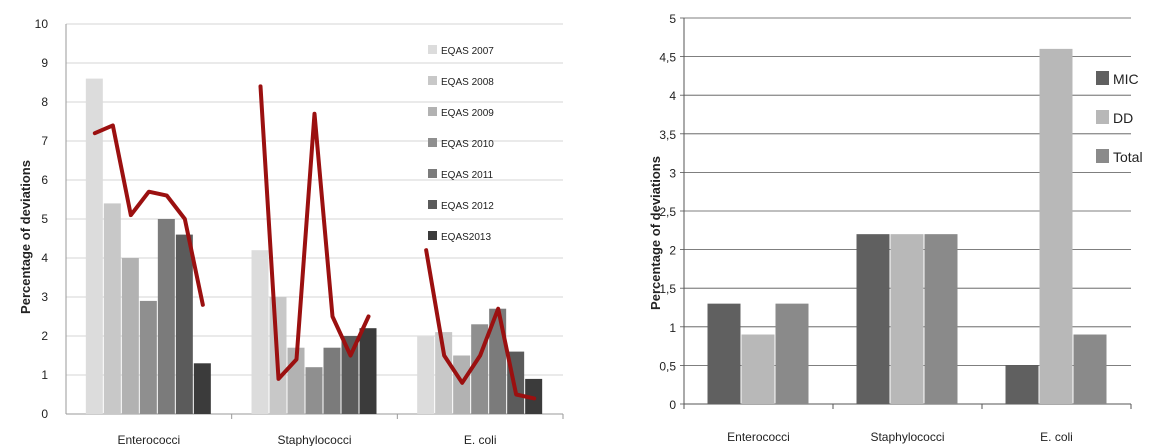  What do you see at coordinates (758, 437) in the screenshot?
I see `x-category-label: Enterococci` at bounding box center [758, 437].